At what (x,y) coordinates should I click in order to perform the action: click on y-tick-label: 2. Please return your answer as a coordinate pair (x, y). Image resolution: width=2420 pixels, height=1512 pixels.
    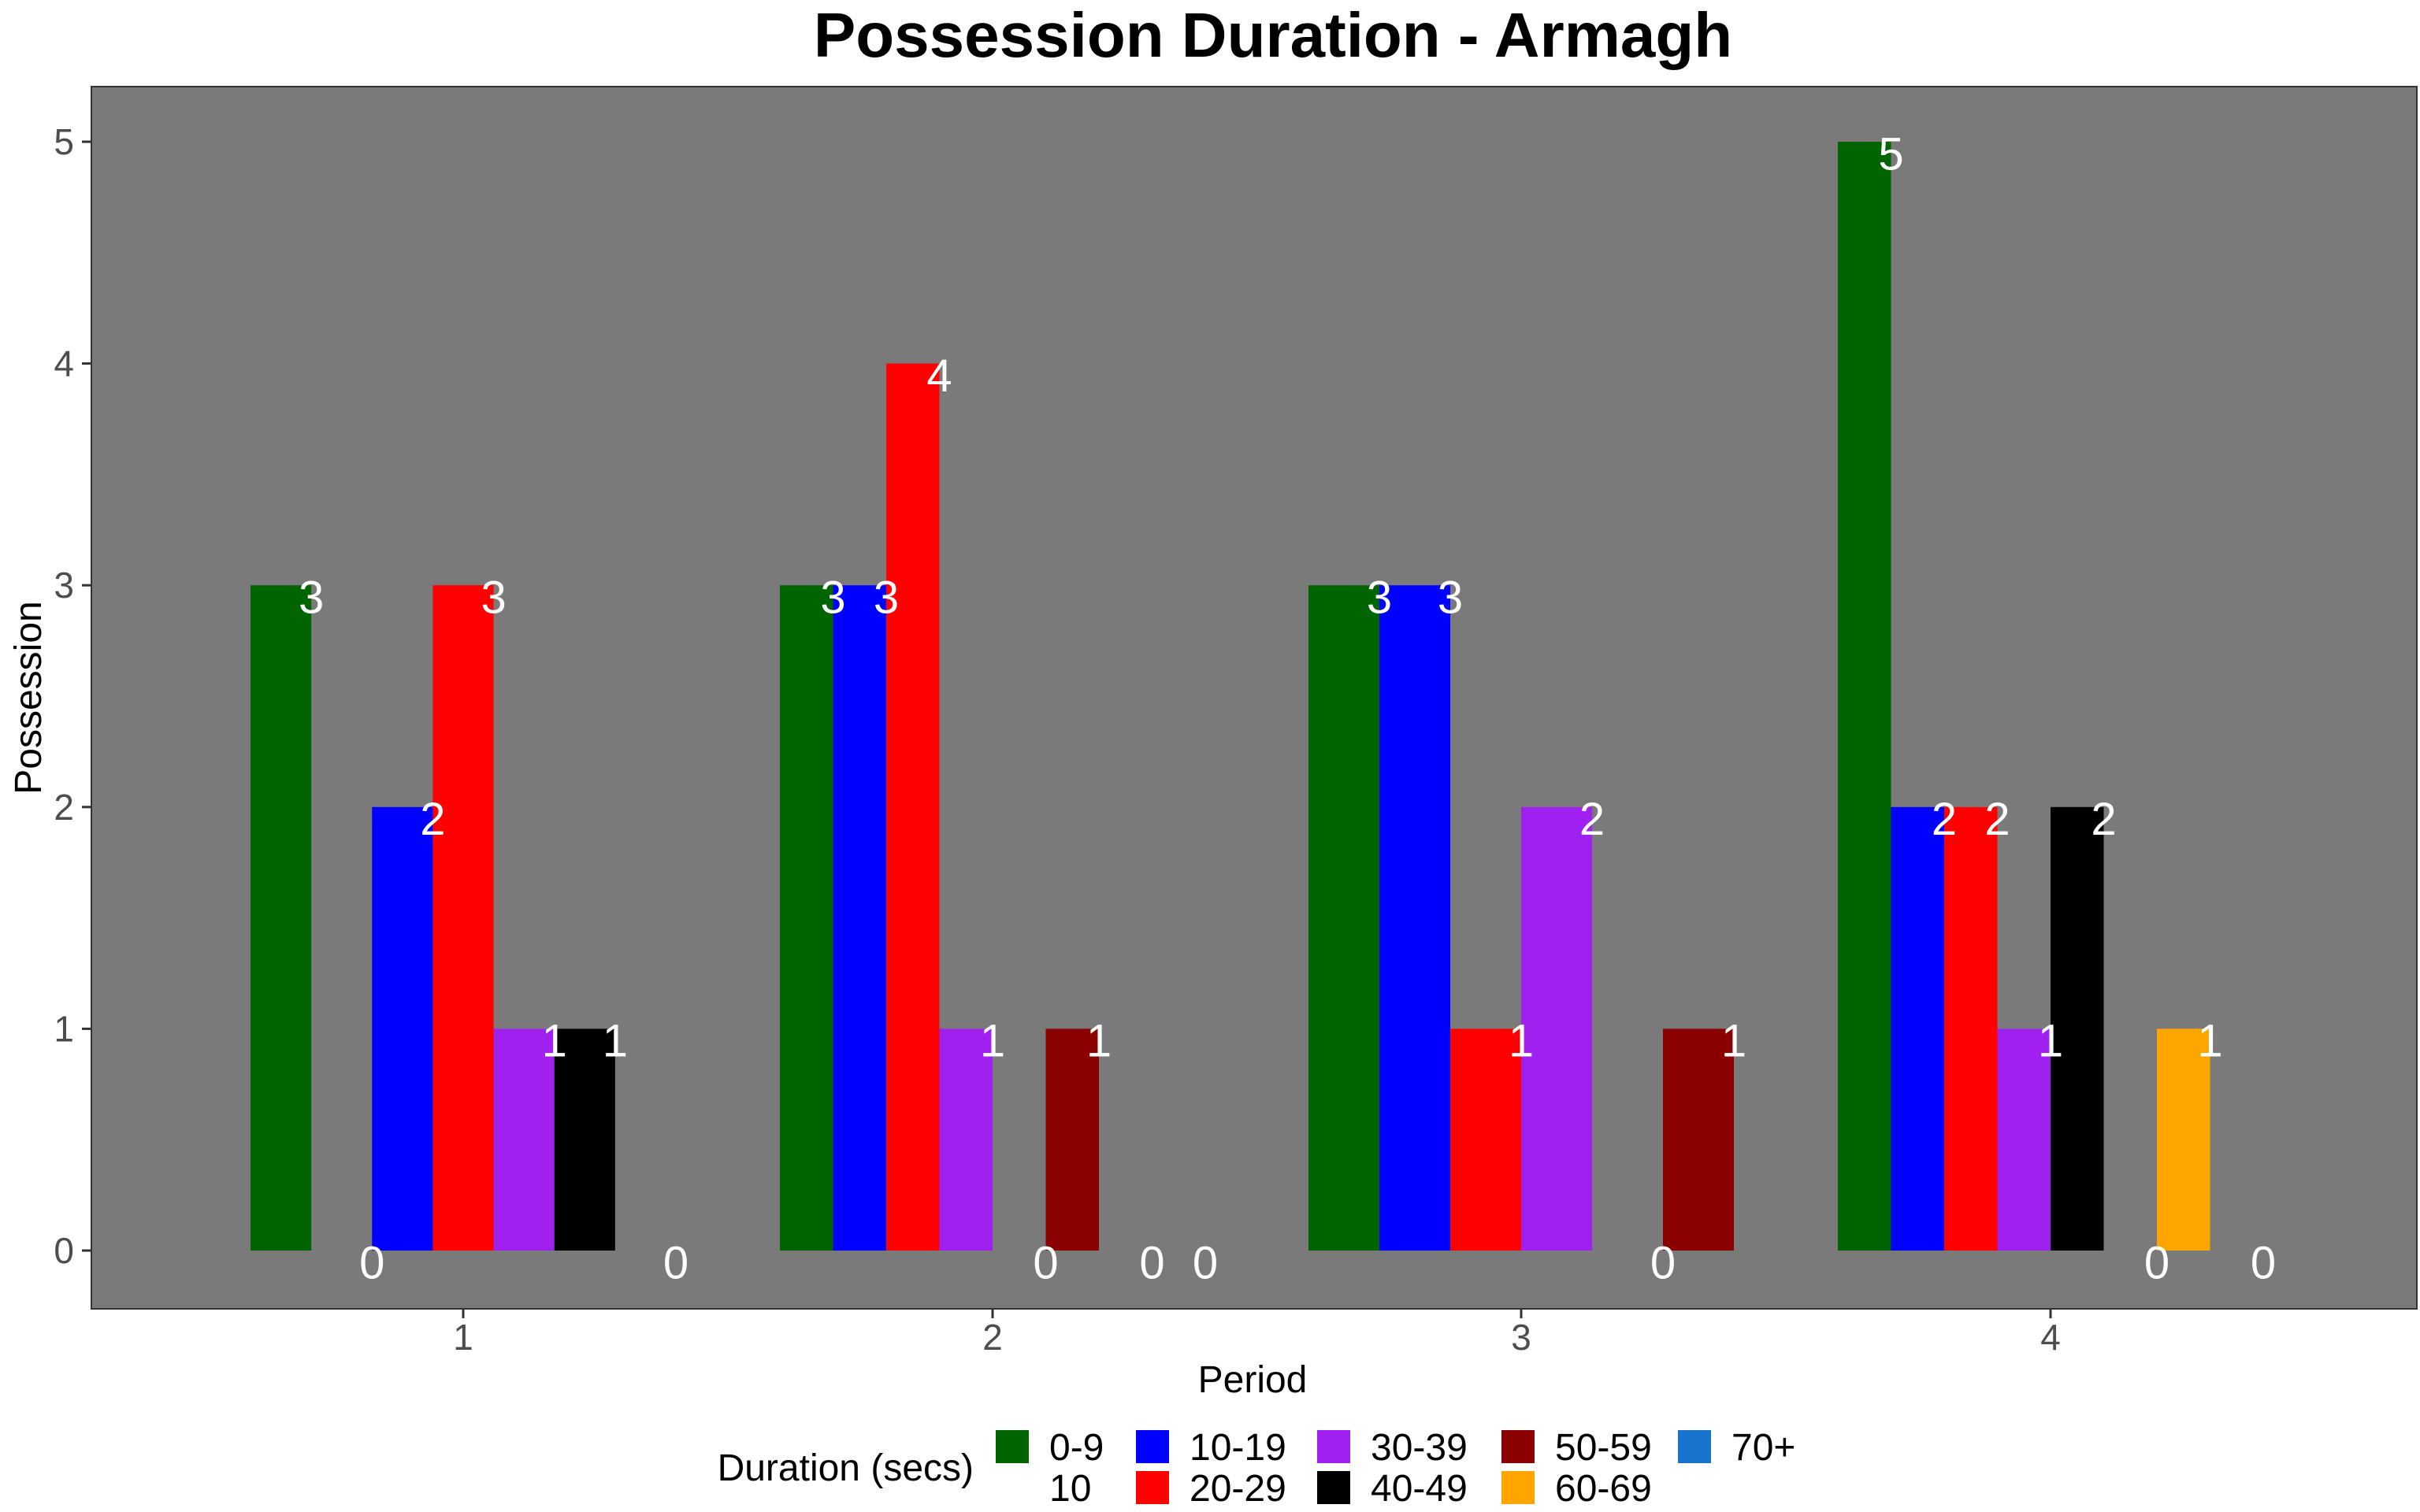
    Looking at the image, I should click on (64, 807).